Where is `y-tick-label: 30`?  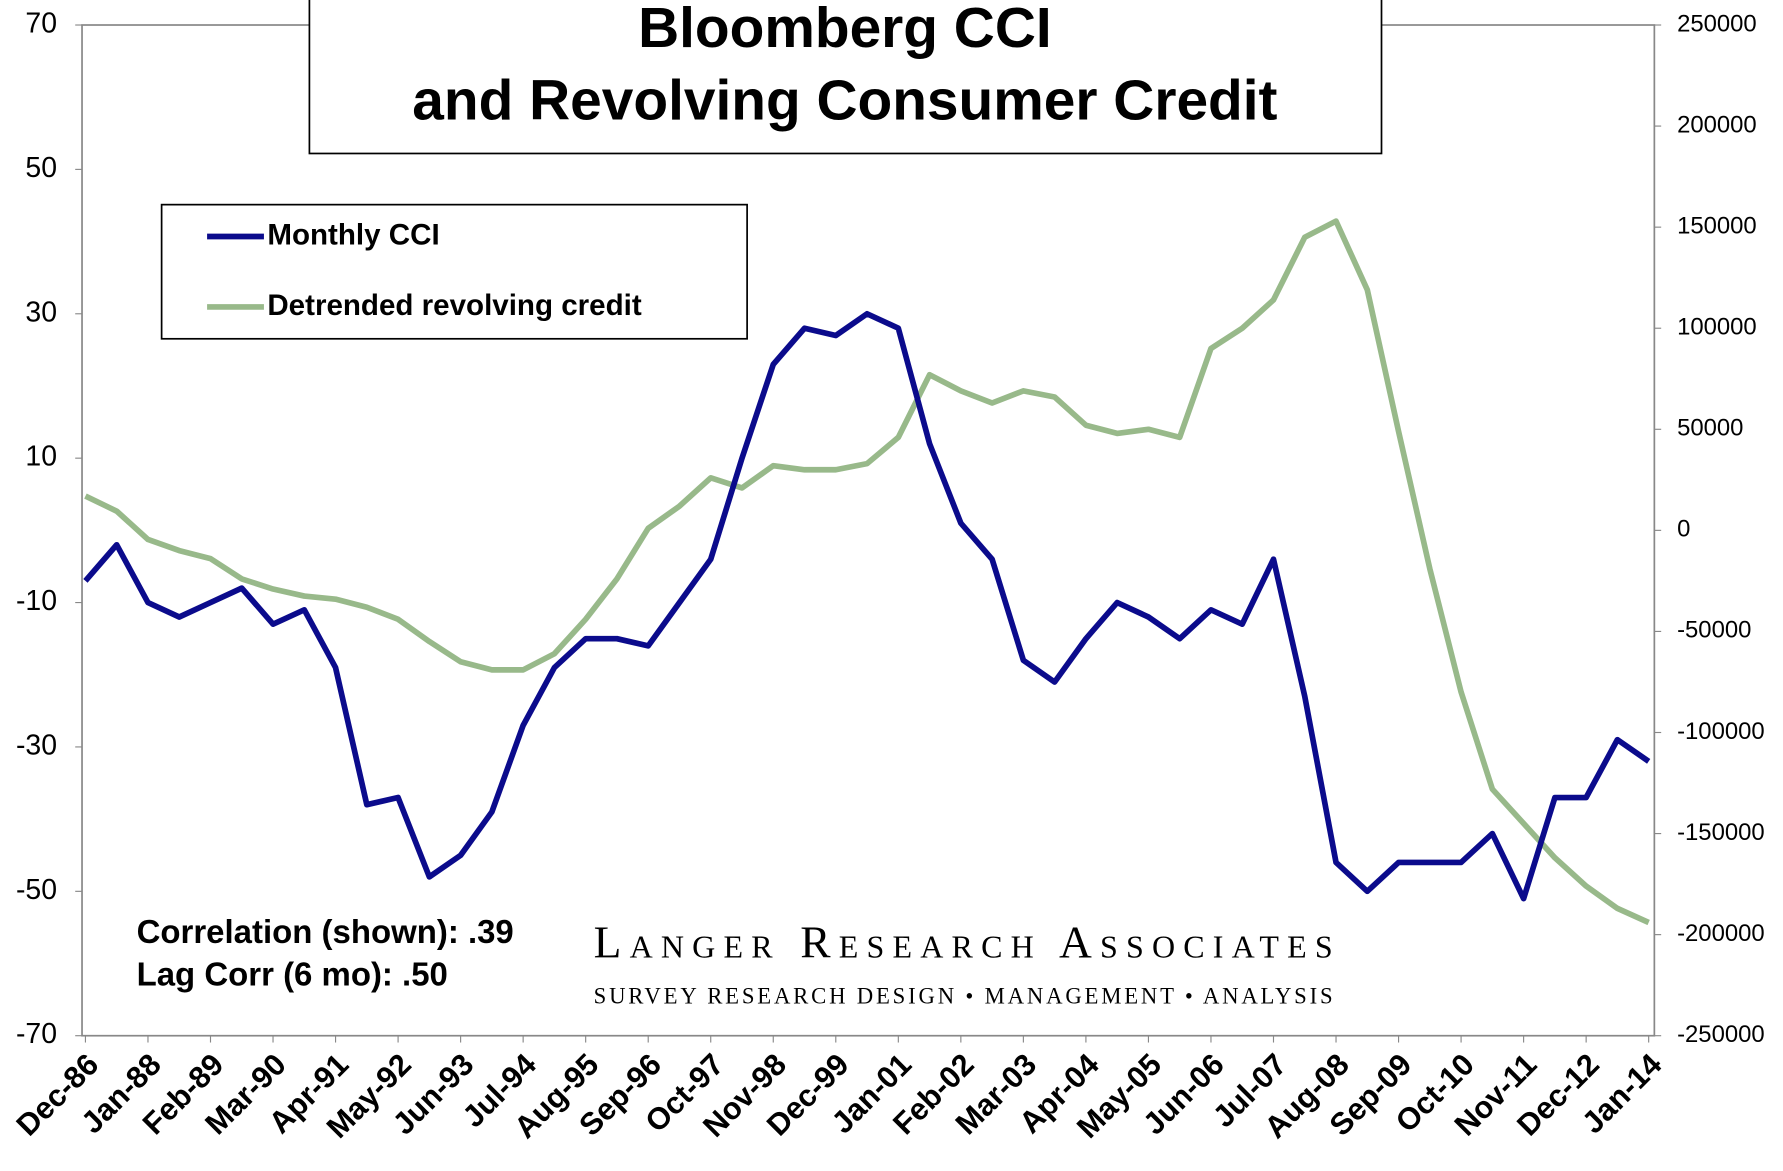 y-tick-label: 30 is located at coordinates (41, 312).